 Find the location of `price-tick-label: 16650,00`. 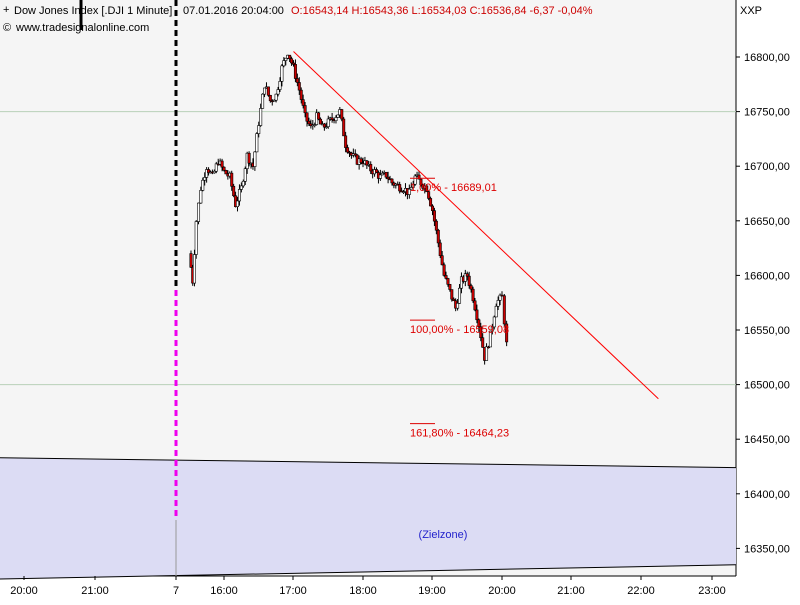

price-tick-label: 16650,00 is located at coordinates (767, 222).